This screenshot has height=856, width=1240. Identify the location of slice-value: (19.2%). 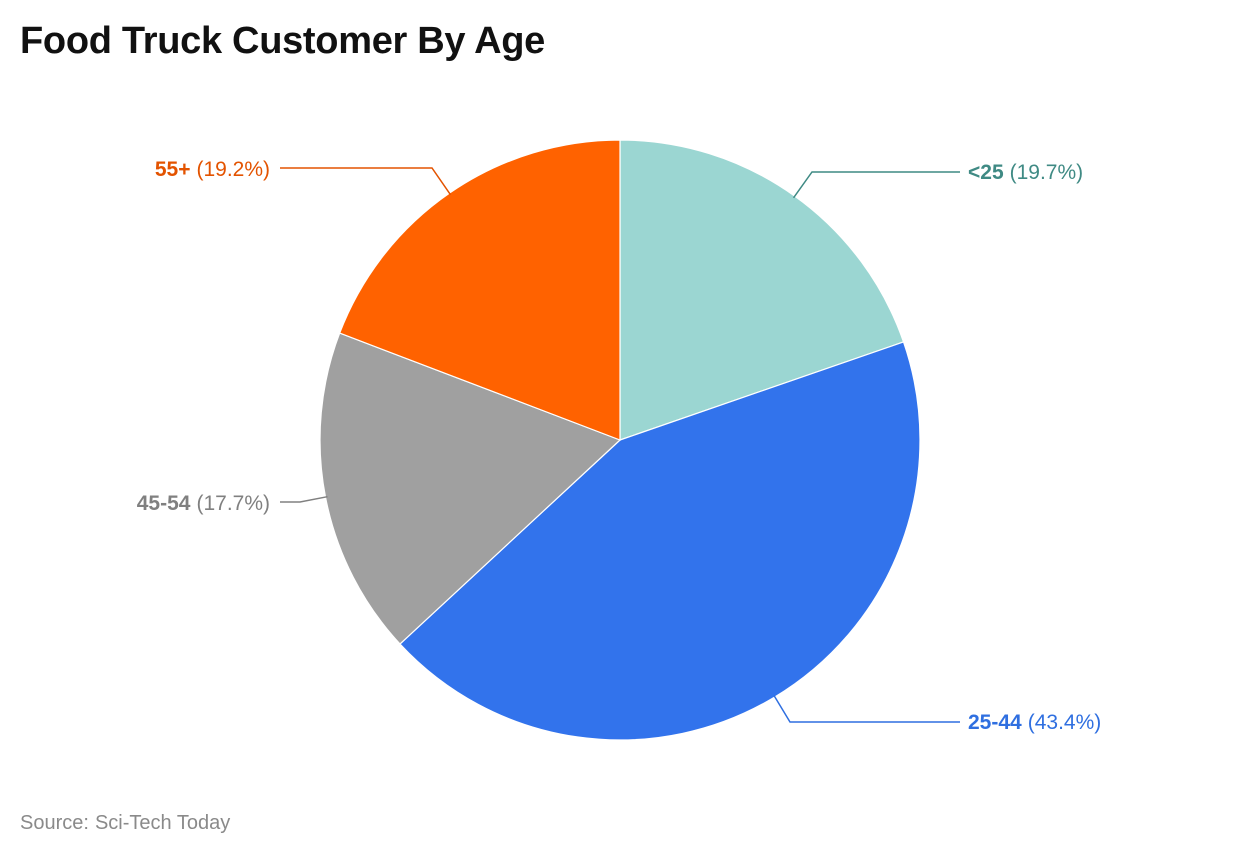
(233, 169).